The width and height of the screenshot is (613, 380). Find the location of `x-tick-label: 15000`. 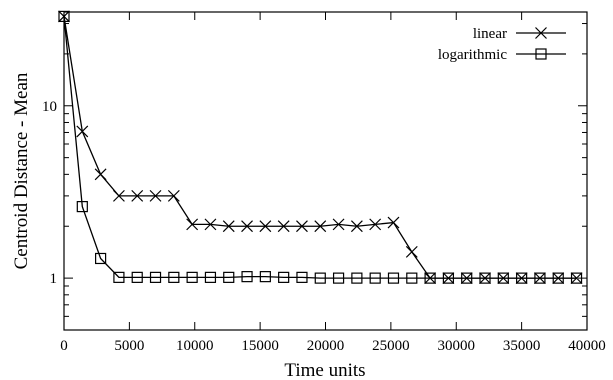

x-tick-label: 15000 is located at coordinates (260, 346).